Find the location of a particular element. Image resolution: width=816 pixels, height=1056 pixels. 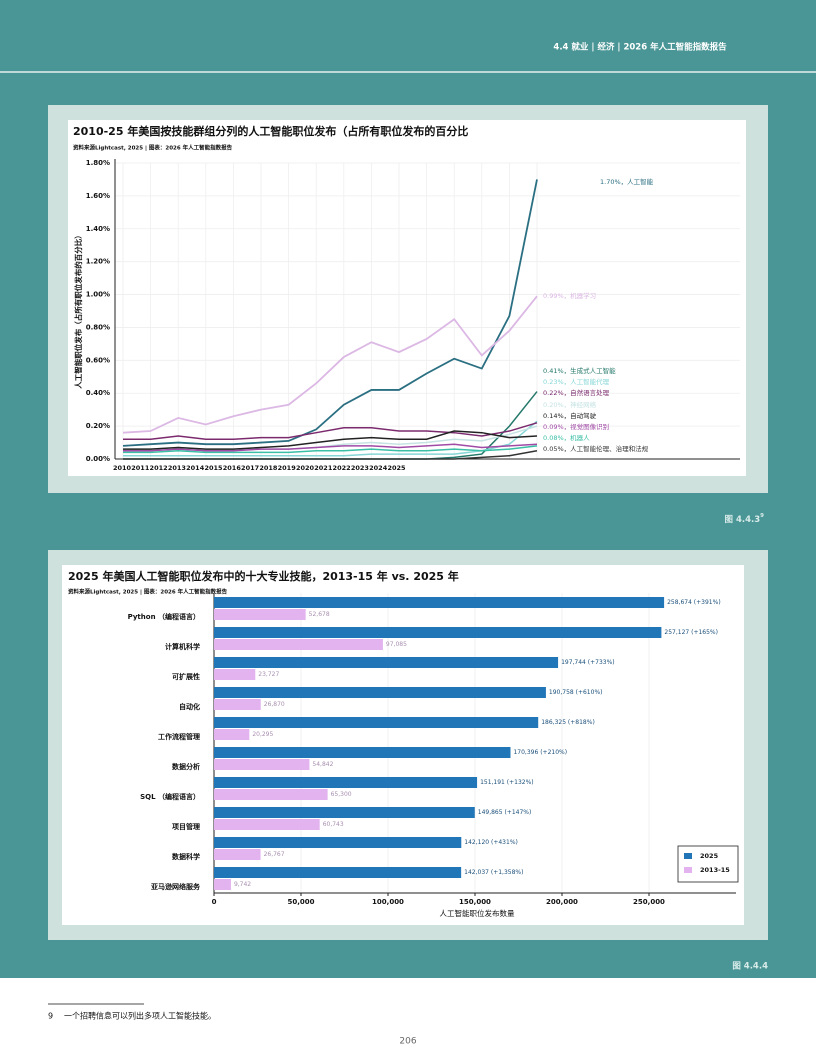

bar-value-label: 20,295 is located at coordinates (262, 734).